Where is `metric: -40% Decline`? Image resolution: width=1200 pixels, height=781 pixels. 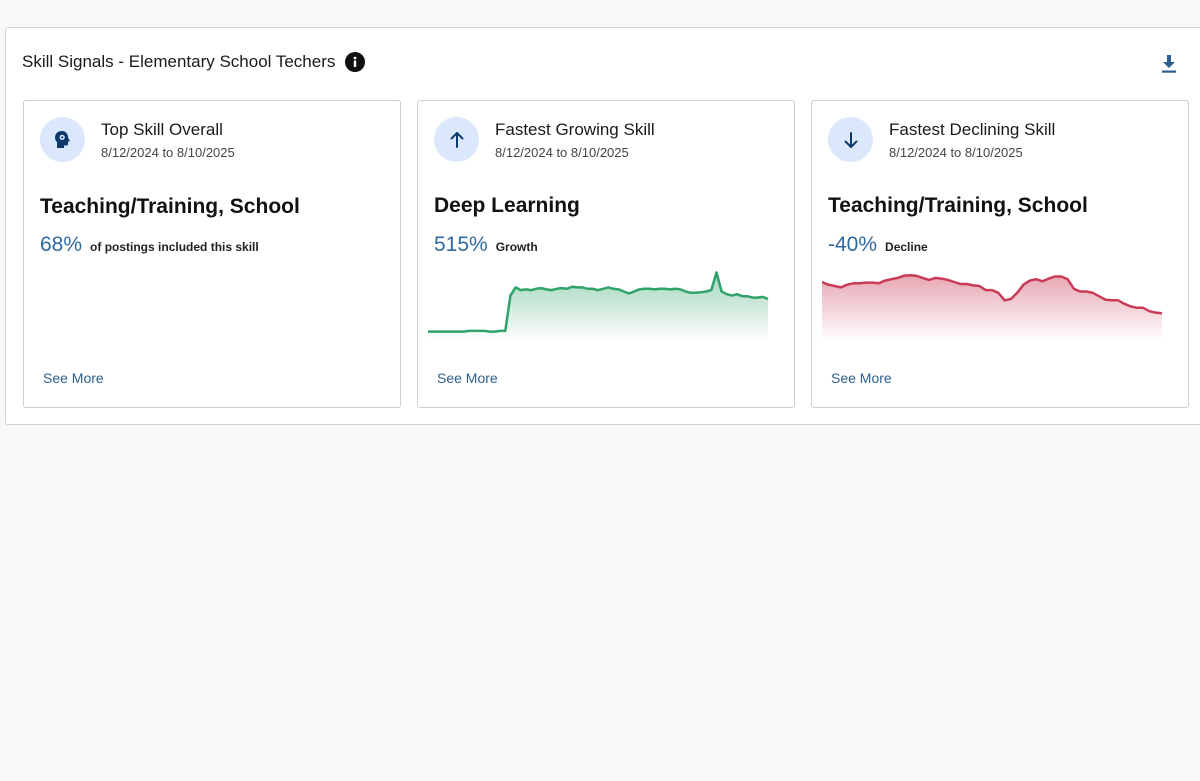 metric: -40% Decline is located at coordinates (878, 245).